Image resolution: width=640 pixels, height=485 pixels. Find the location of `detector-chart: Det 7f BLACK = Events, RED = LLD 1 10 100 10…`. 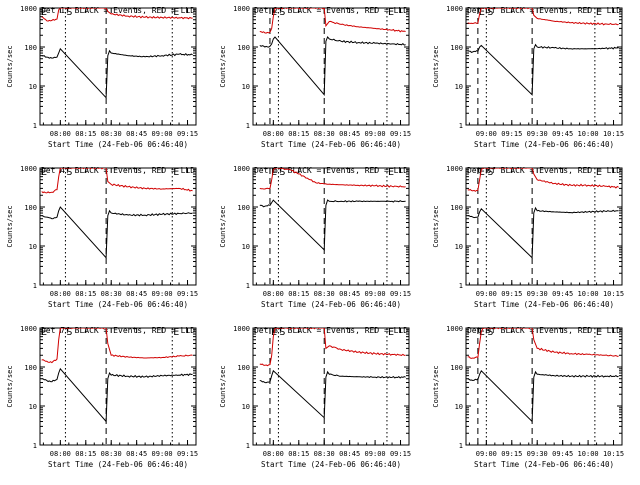

detector-chart: Det 7f BLACK = Events, RED = LLD 1 10 100 10… is located at coordinates (102, 397).